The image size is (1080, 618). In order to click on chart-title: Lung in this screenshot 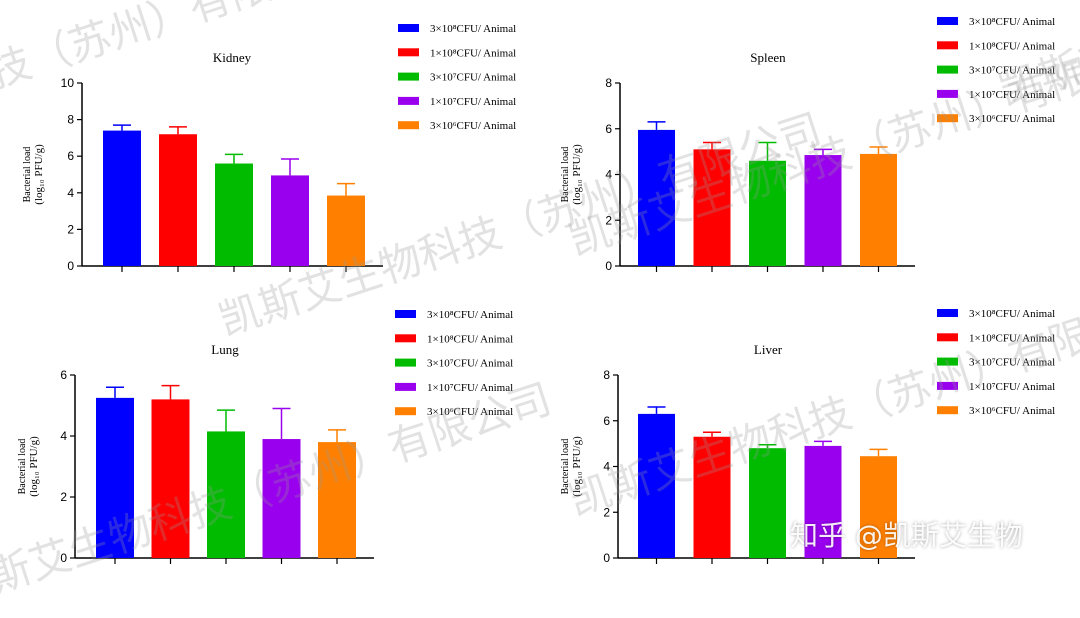, I will do `click(225, 349)`.